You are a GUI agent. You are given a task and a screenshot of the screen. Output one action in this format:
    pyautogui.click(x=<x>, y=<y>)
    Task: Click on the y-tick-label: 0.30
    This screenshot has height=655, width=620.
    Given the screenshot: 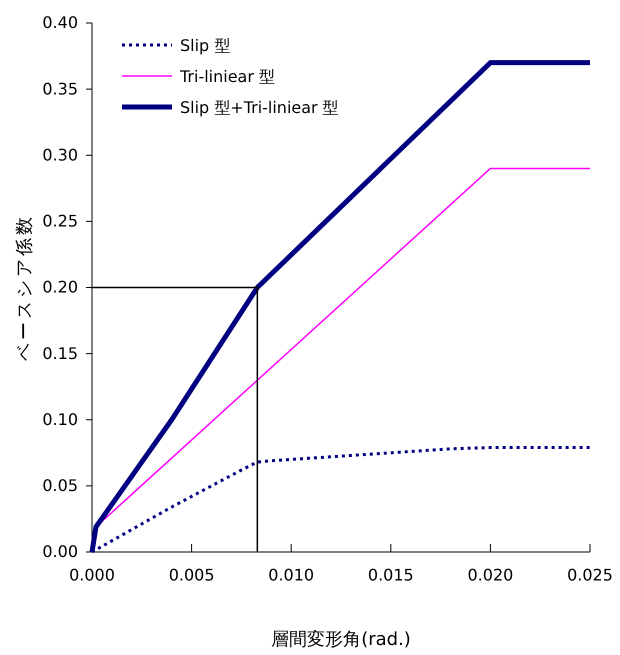 What is the action you would take?
    pyautogui.click(x=60, y=154)
    